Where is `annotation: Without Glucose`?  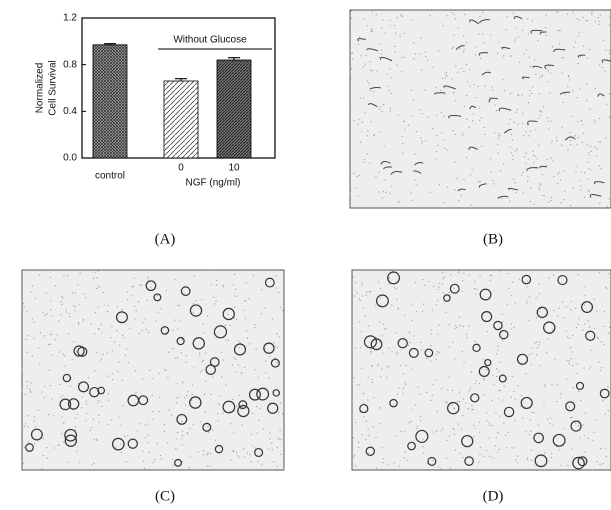 annotation: Without Glucose is located at coordinates (210, 40).